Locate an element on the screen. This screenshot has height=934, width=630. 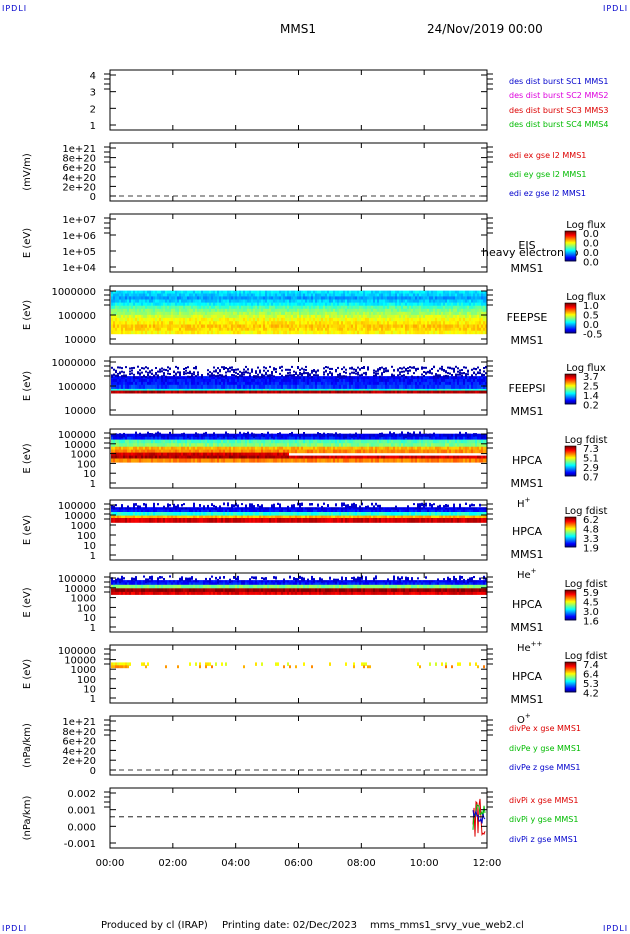
legend-entry: divPi y gse MMS1 is located at coordinates (543, 819).